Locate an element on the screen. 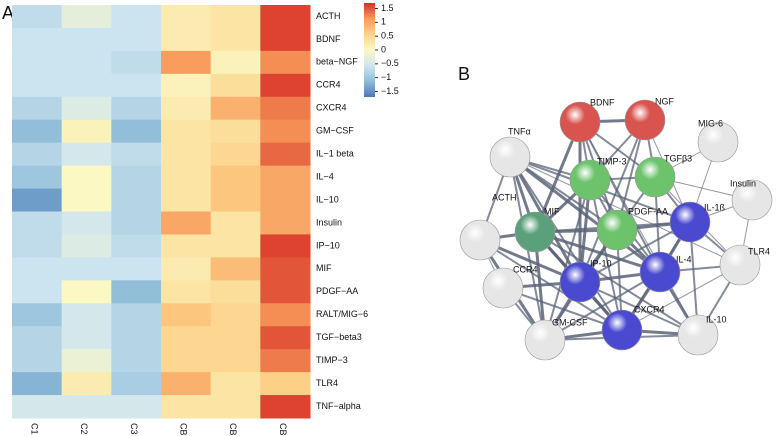 The image size is (784, 436). row-label: RALT/MIG−6 is located at coordinates (342, 314).